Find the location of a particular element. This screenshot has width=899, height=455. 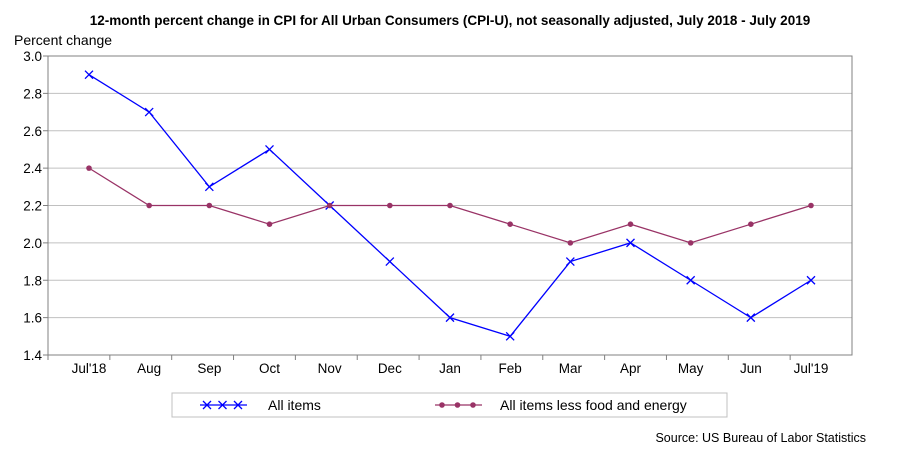

y-tick-label: 2.4 is located at coordinates (32, 168).